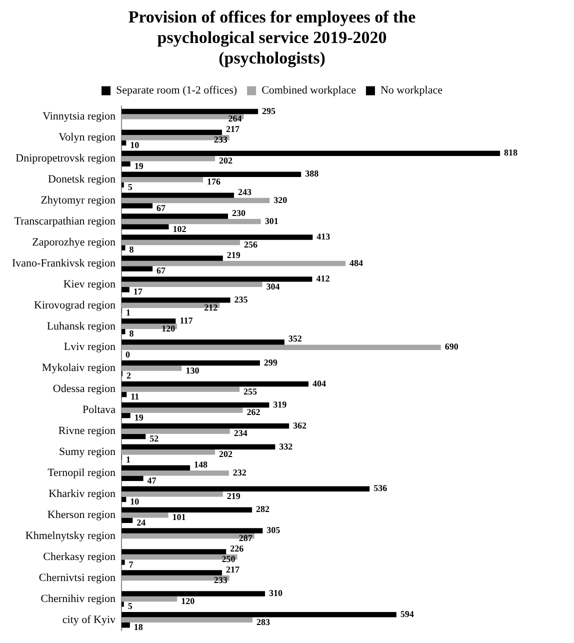 The image size is (574, 643). What do you see at coordinates (84, 389) in the screenshot?
I see `y-tick-label: Odessa region` at bounding box center [84, 389].